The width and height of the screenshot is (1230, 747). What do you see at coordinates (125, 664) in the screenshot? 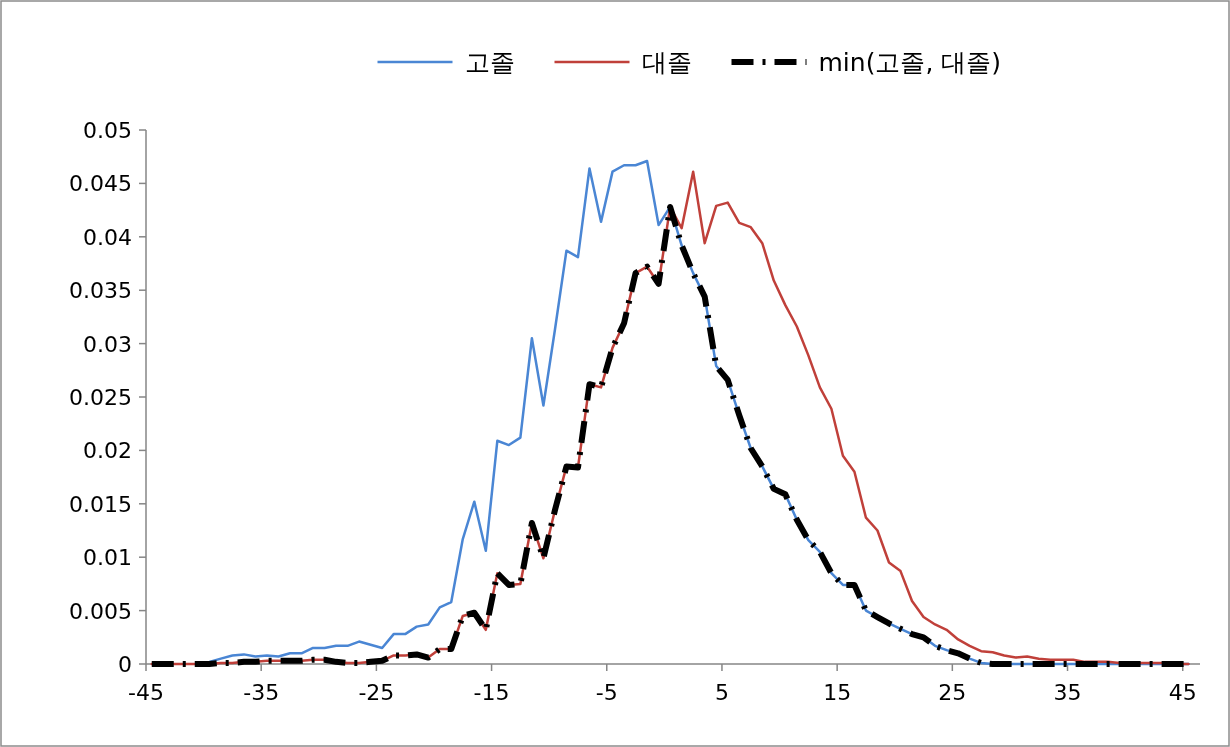
I see `y-tick-label: 0` at bounding box center [125, 664].